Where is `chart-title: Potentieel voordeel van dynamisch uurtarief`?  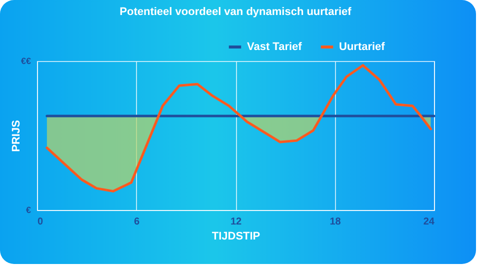 chart-title: Potentieel voordeel van dynamisch uurtarief is located at coordinates (236, 12).